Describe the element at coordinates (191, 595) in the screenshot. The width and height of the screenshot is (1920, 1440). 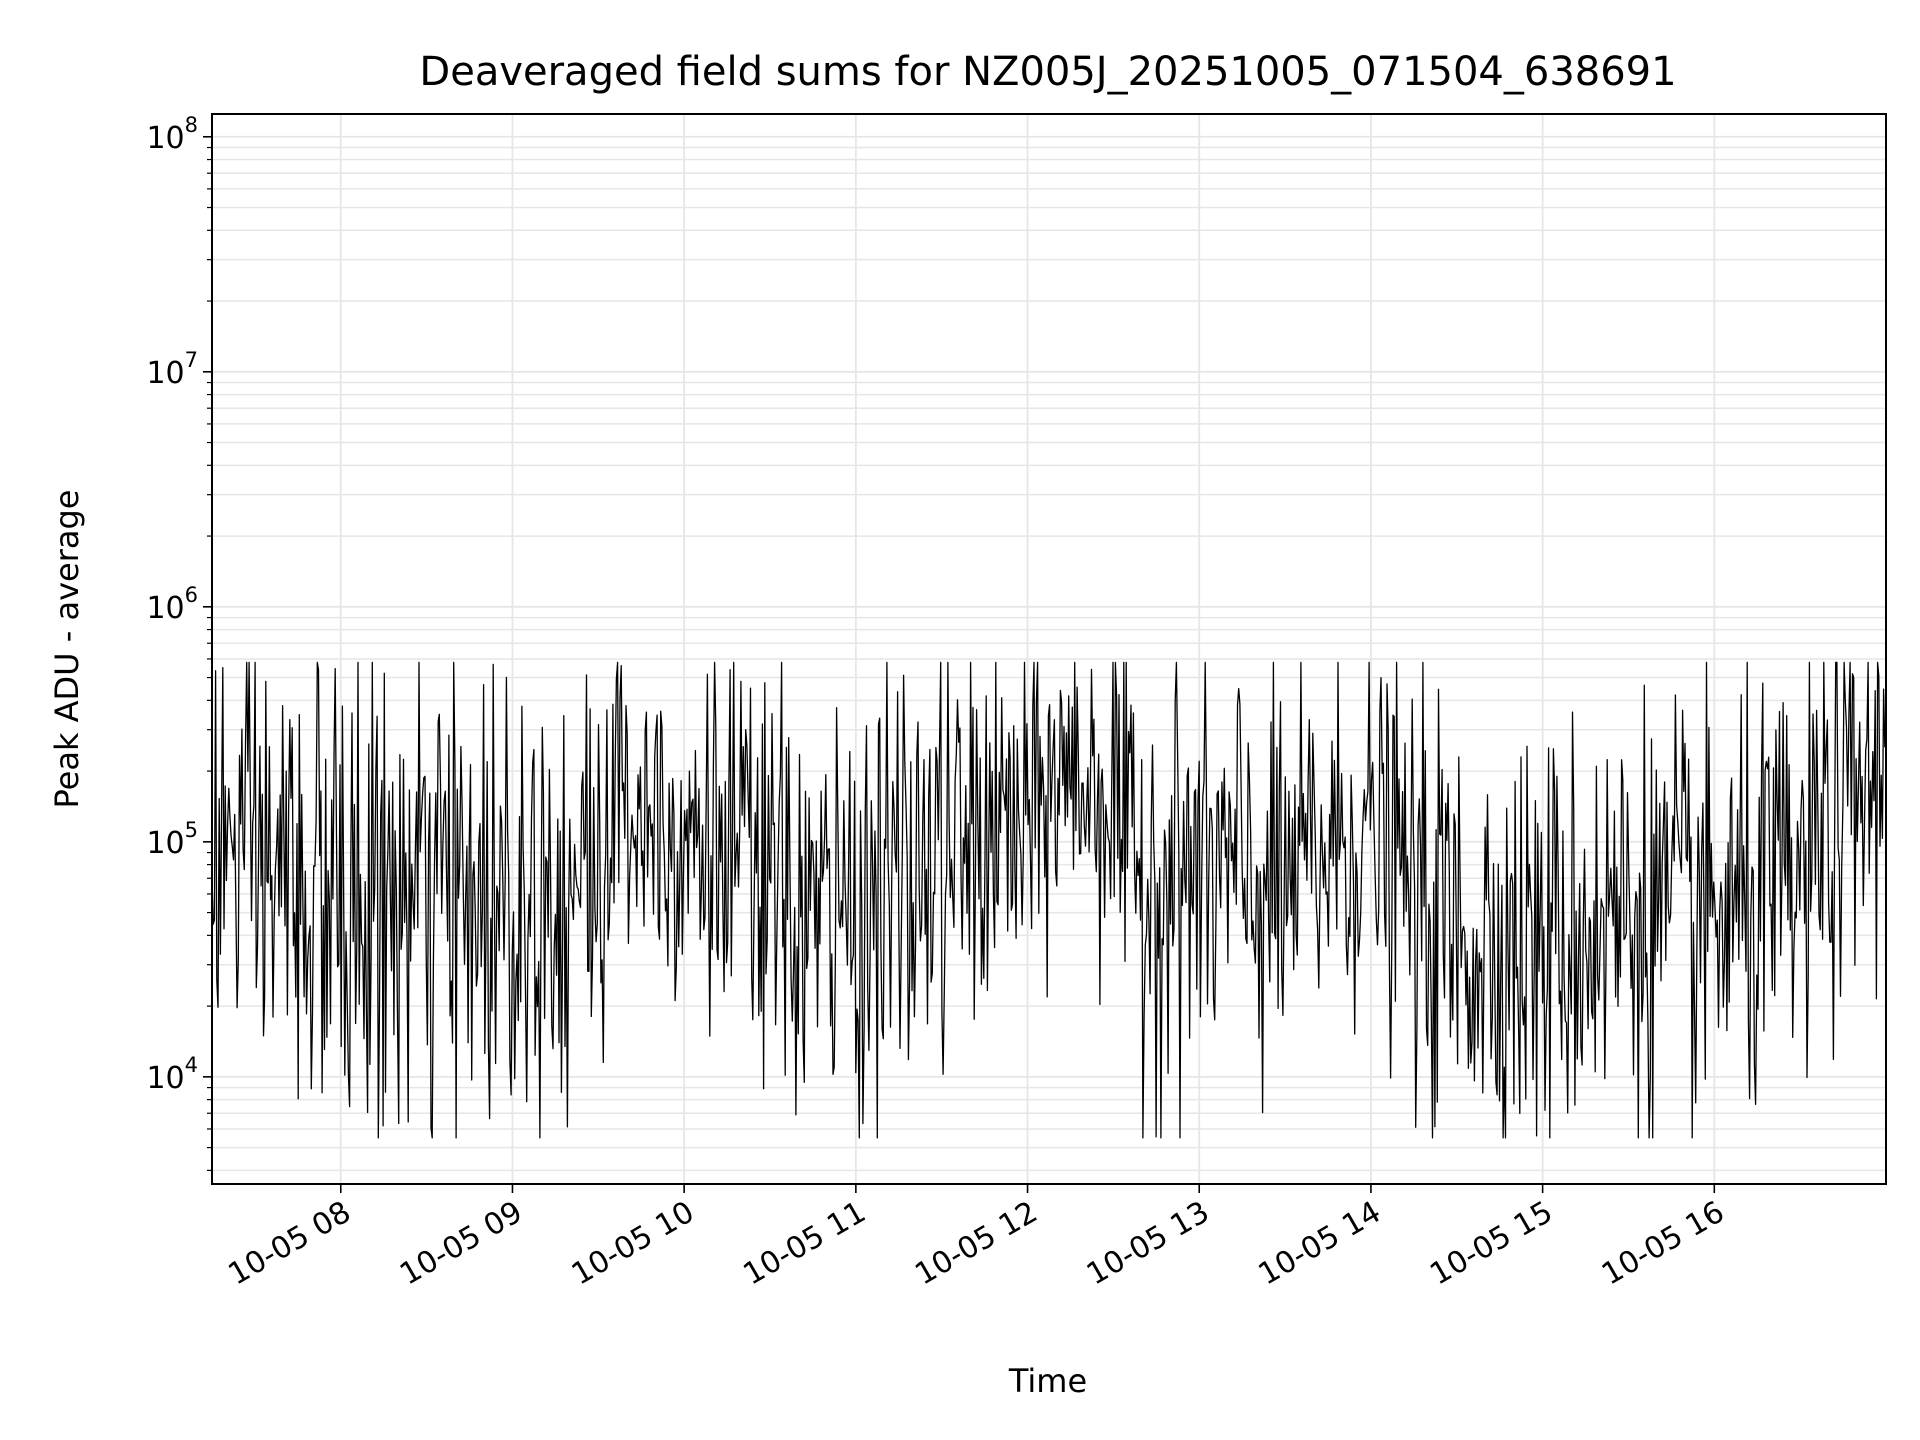
I see `y-tick-label-exponent: 6` at that location.